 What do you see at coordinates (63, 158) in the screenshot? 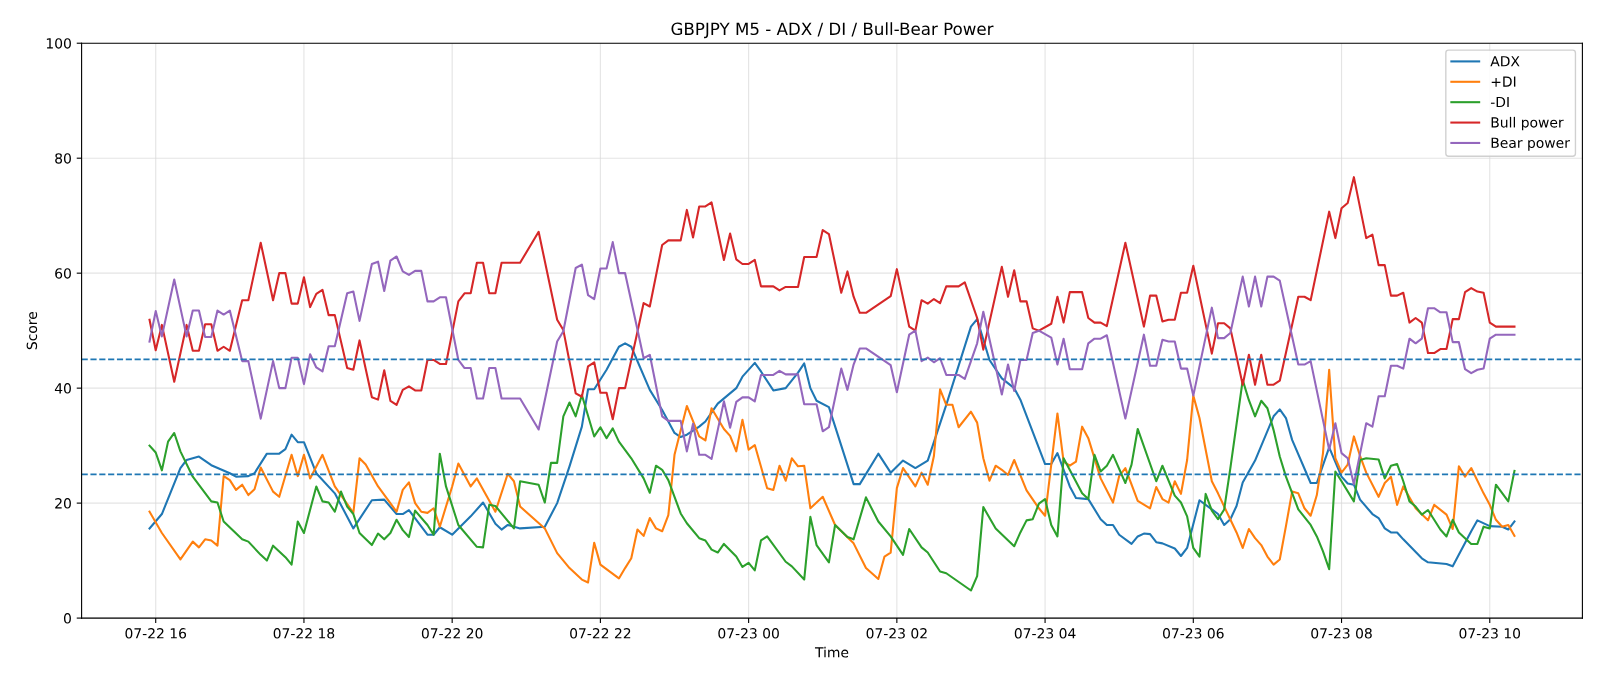
I see `y-tick-label: 80` at bounding box center [63, 158].